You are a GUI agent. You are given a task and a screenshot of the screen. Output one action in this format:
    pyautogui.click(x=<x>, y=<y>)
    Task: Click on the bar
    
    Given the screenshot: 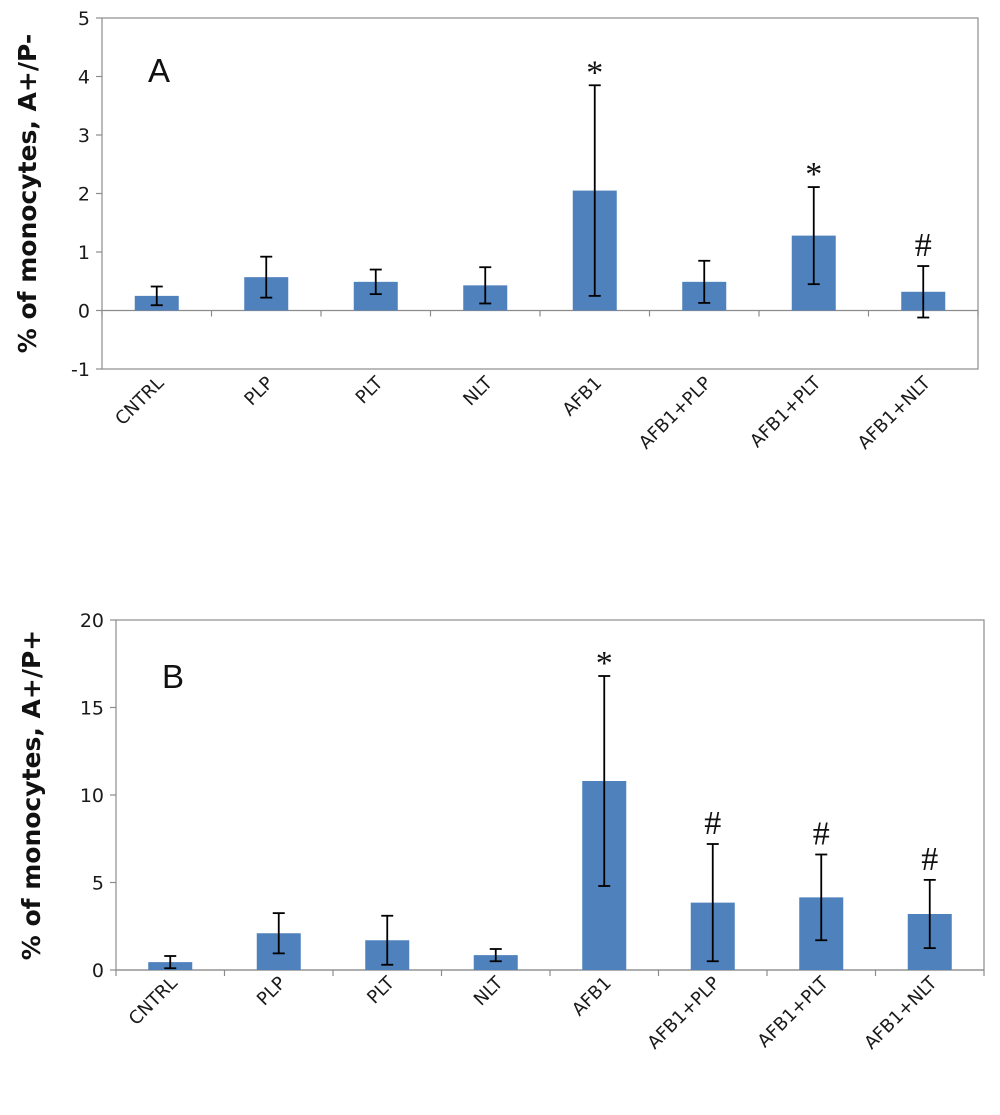 What is the action you would take?
    pyautogui.click(x=495, y=962)
    